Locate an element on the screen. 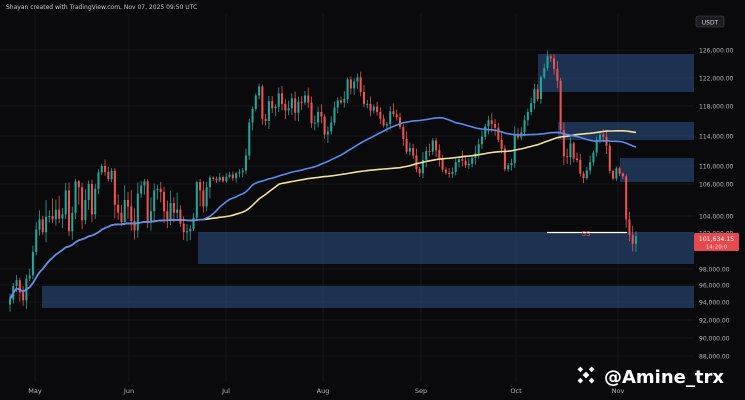  current-price-box is located at coordinates (716, 242).